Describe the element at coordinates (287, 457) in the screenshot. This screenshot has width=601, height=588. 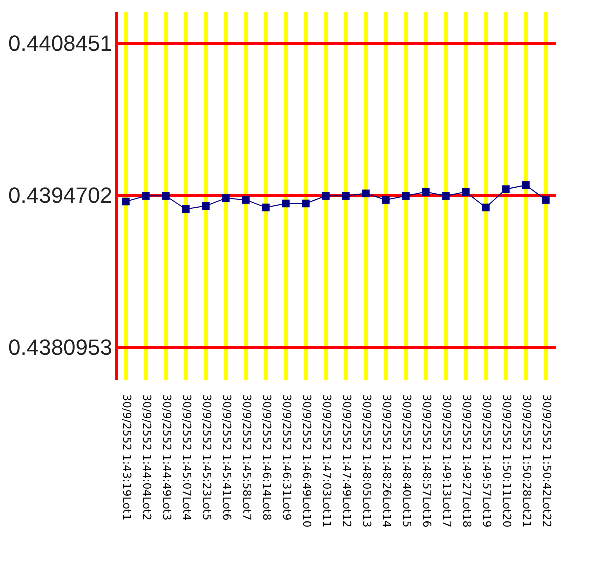
I see `x-tick-label: 30/9/2552 1:46:31Lot9` at that location.